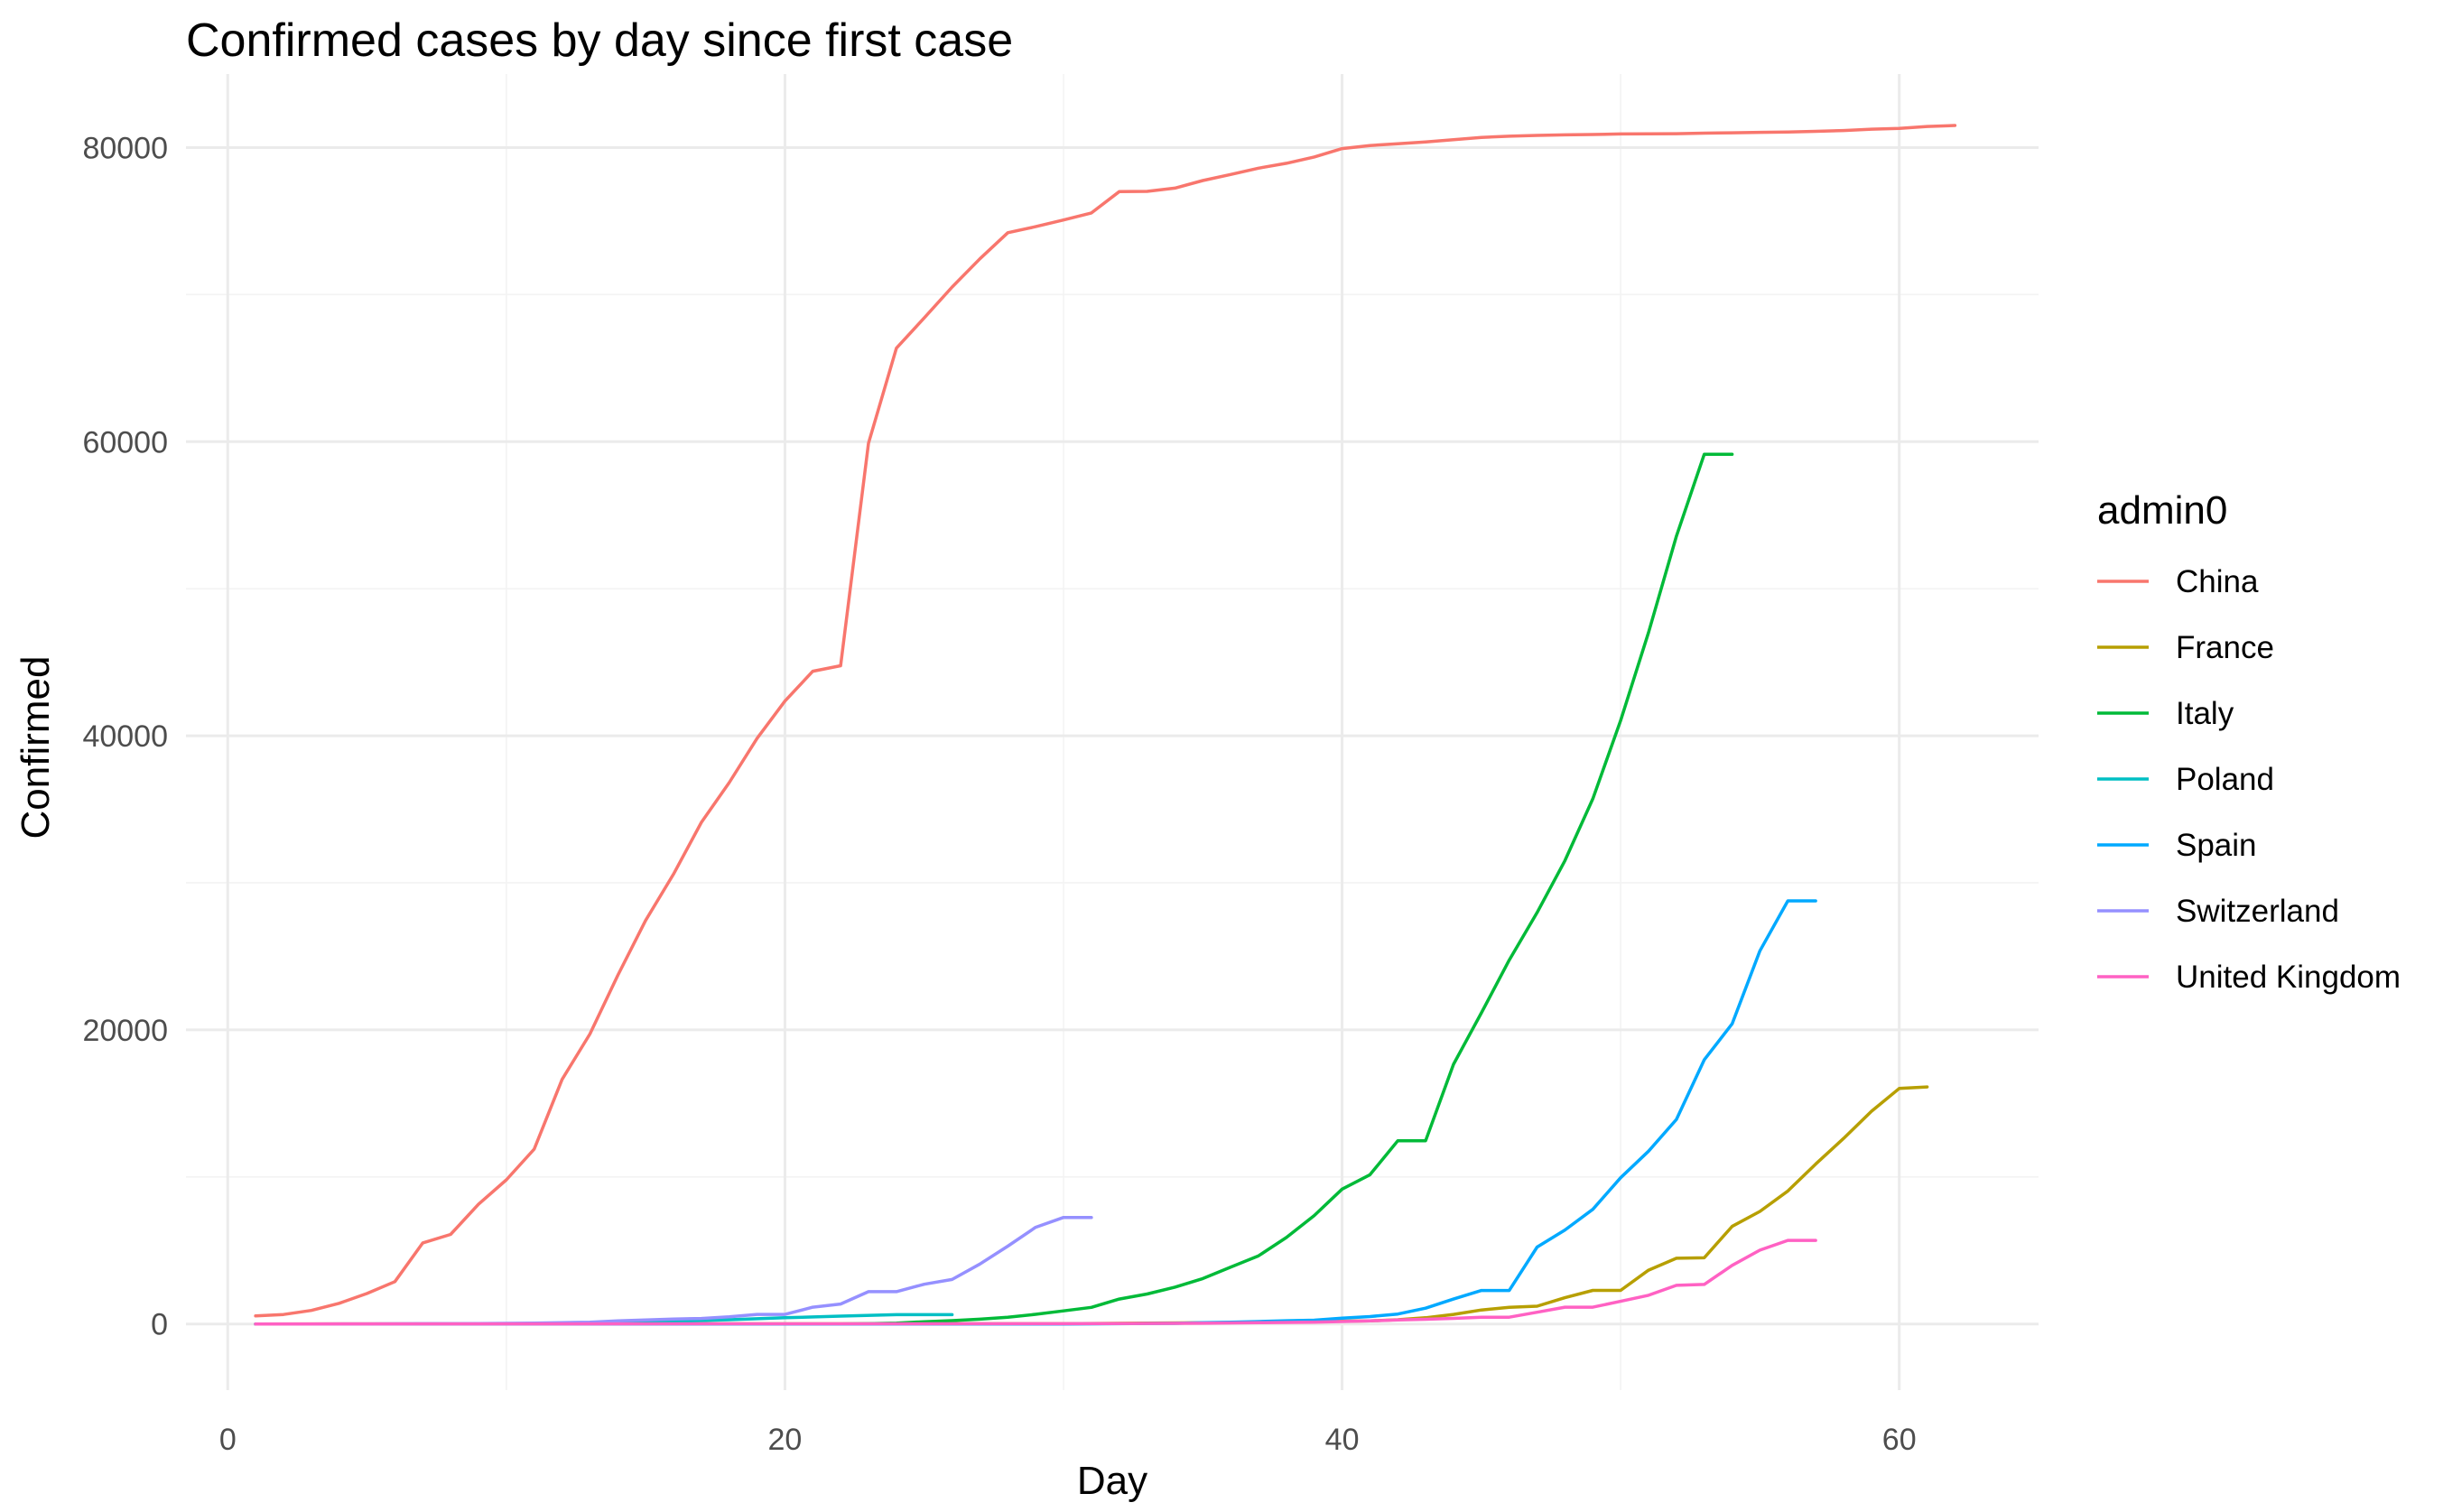  I want to click on series-line-united-kingdom, so click(1035, 1282).